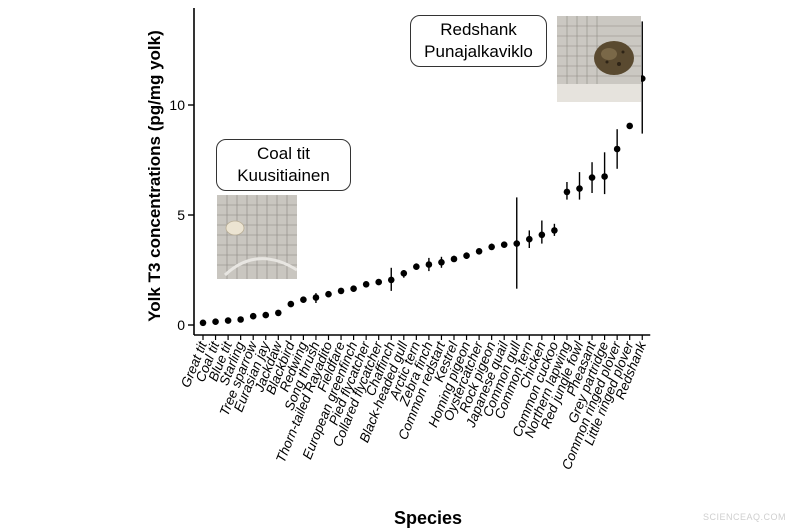 Image resolution: width=800 pixels, height=530 pixels. I want to click on redshank-callout-line1: Redshank, so click(478, 29).